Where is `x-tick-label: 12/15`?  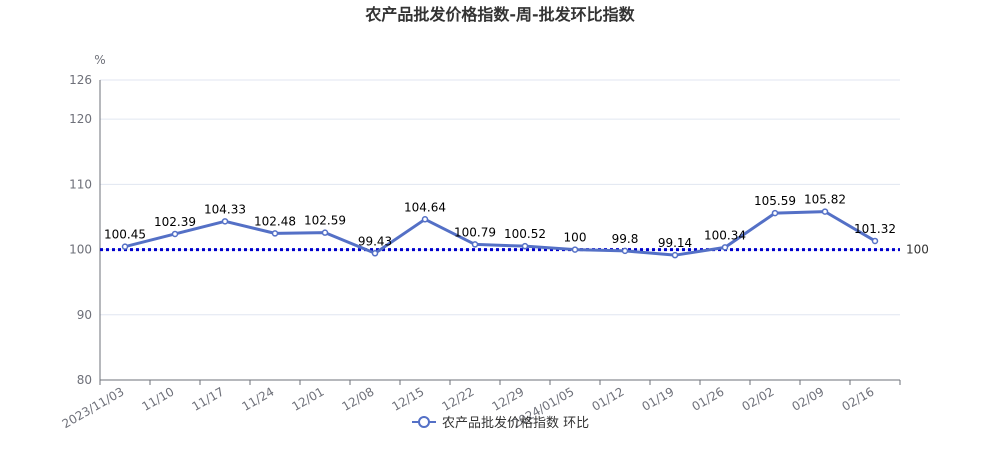
x-tick-label: 12/15 is located at coordinates (408, 398).